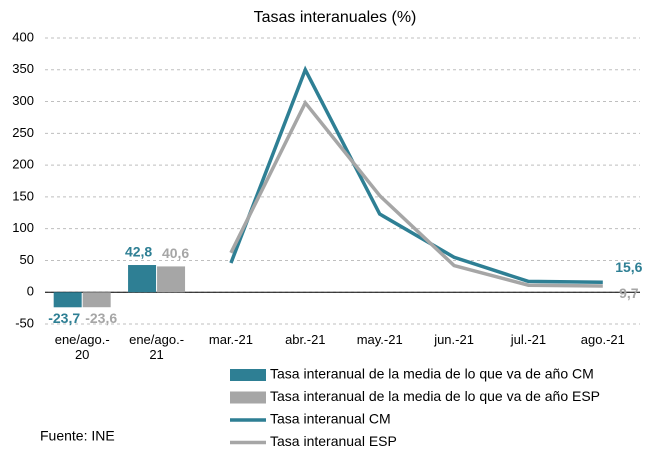 The height and width of the screenshot is (454, 657). What do you see at coordinates (24, 322) in the screenshot?
I see `y-tick-label: -50` at bounding box center [24, 322].